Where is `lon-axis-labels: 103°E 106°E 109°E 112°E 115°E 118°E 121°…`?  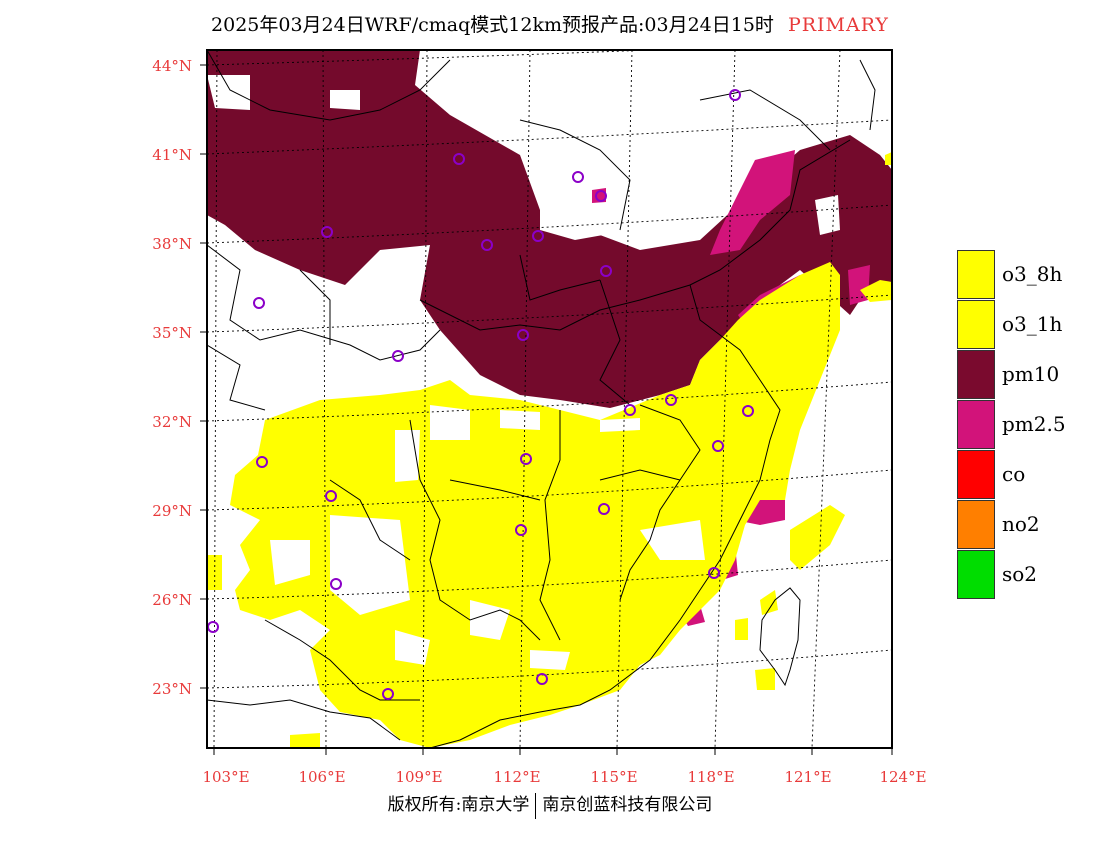
lon-axis-labels: 103°E 106°E 109°E 112°E 115°E 118°E 121°… is located at coordinates (564, 777).